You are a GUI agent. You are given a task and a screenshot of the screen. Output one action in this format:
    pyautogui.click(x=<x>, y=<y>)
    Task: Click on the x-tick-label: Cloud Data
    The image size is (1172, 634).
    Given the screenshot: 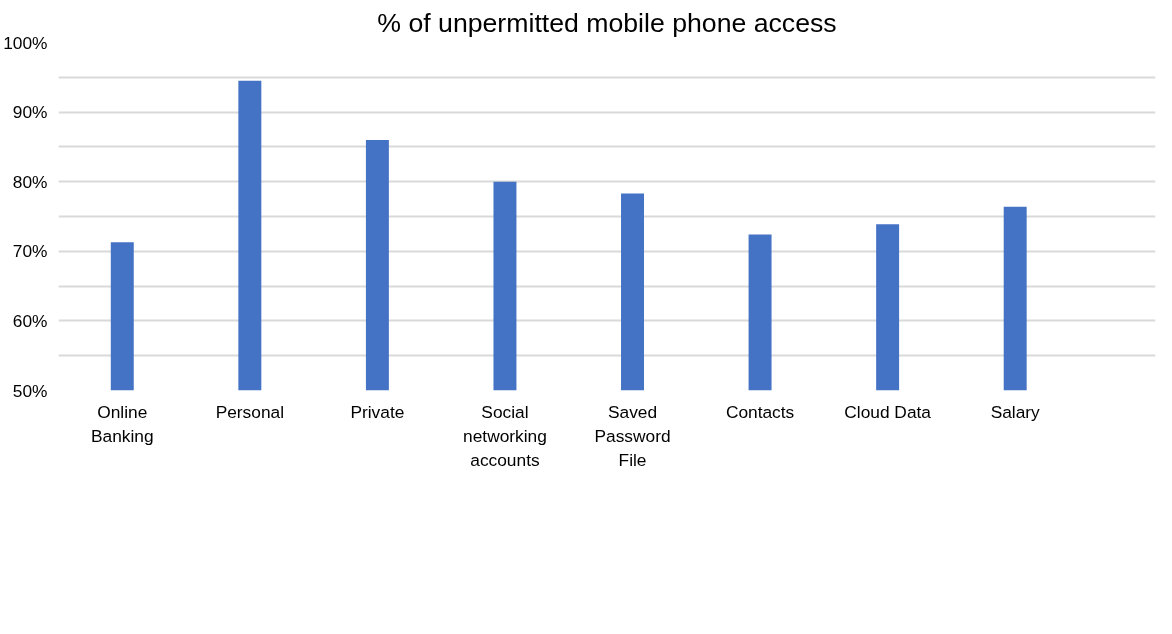 What is the action you would take?
    pyautogui.click(x=888, y=411)
    